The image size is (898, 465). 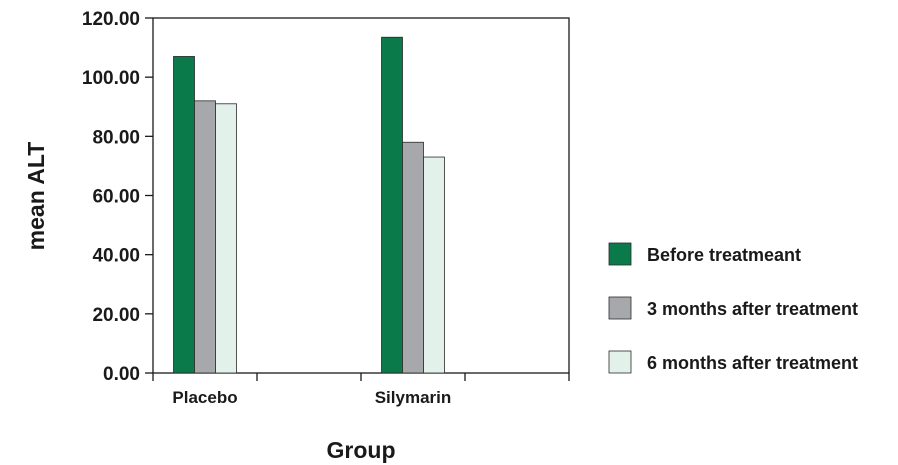 I want to click on y-tick-label: 80.00, so click(x=116, y=137).